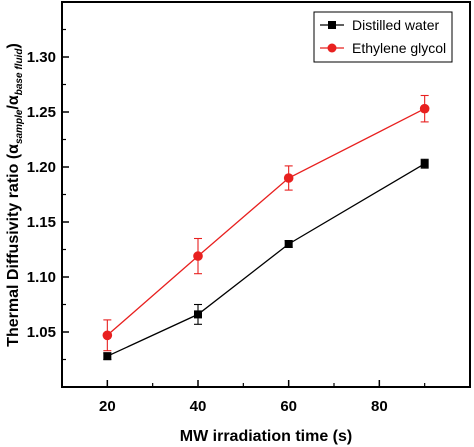  Describe the element at coordinates (107, 406) in the screenshot. I see `x-tick-label: 20` at that location.